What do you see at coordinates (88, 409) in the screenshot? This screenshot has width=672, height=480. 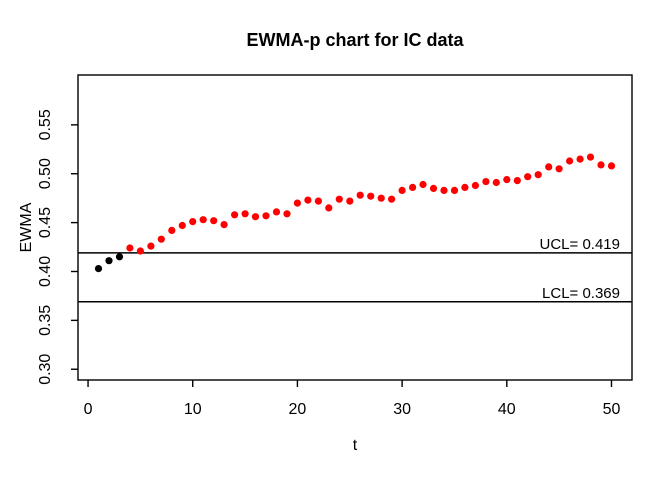 I see `x-tick-label: 0` at bounding box center [88, 409].